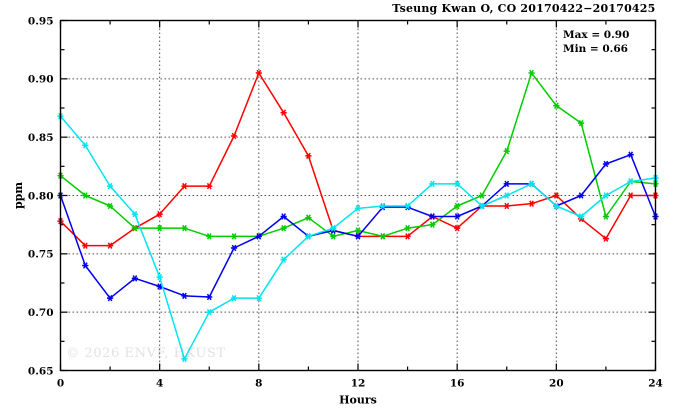 This screenshot has width=674, height=409. I want to click on x-tick-label: 12, so click(358, 384).